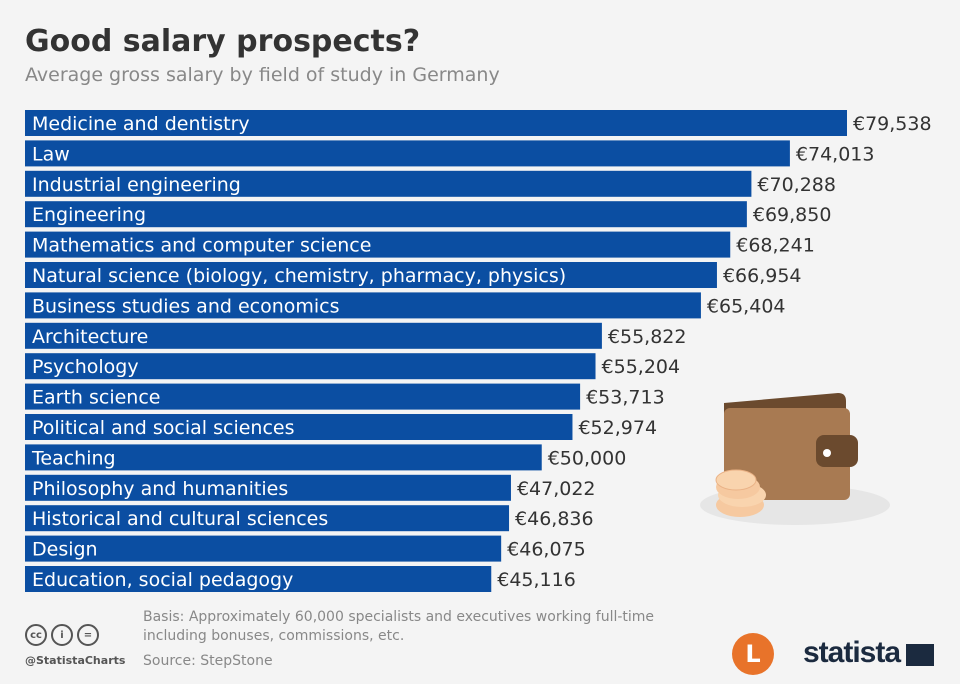 Image resolution: width=960 pixels, height=684 pixels. Describe the element at coordinates (641, 367) in the screenshot. I see `value-label: €55,204` at that location.